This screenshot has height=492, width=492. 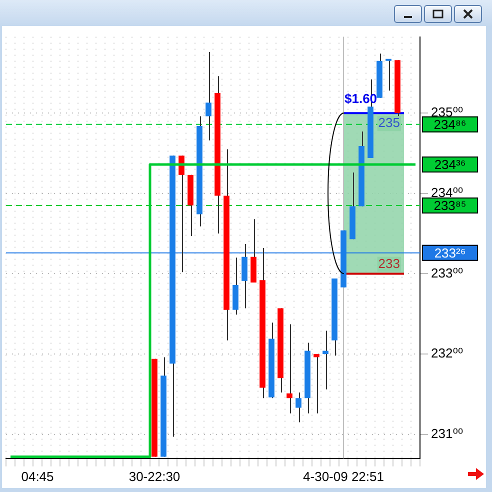 I want to click on ref-line-label: 233⁸⁵, so click(x=450, y=206).